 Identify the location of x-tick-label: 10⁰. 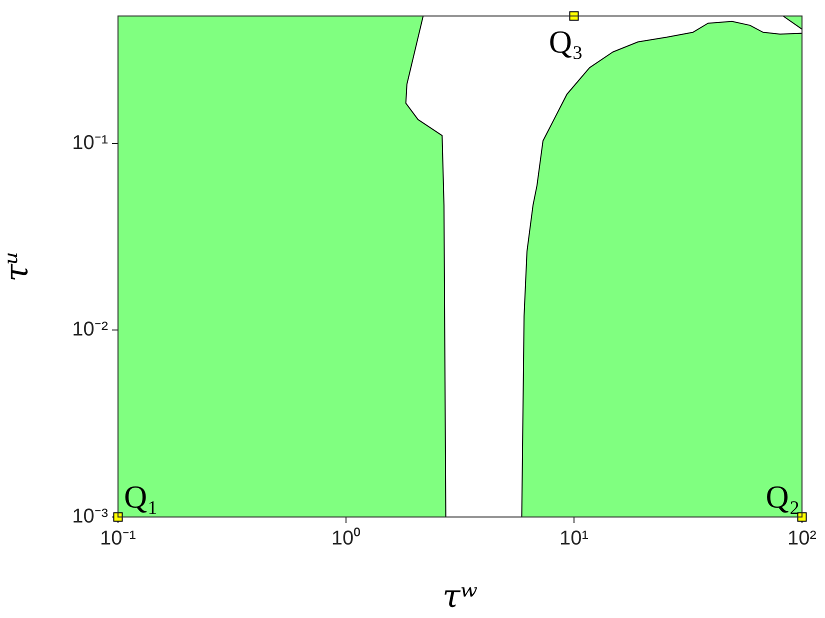
(346, 538).